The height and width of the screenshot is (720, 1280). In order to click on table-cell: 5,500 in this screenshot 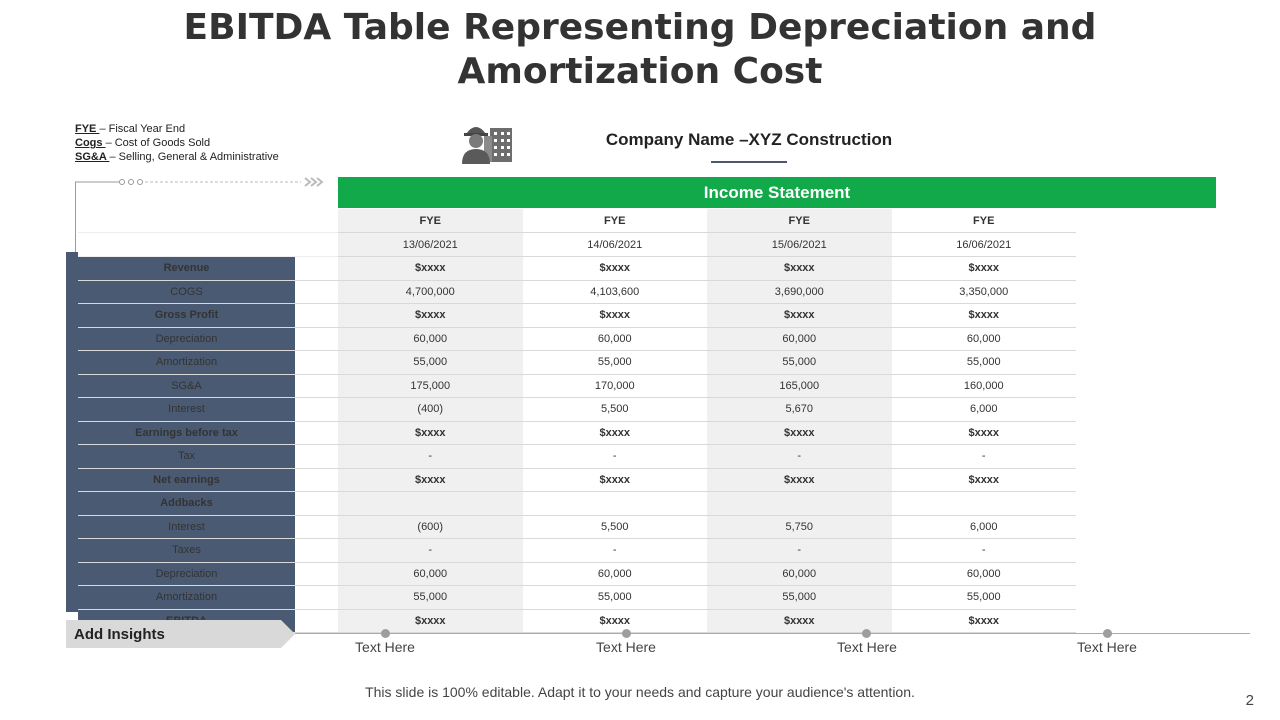, I will do `click(614, 527)`.